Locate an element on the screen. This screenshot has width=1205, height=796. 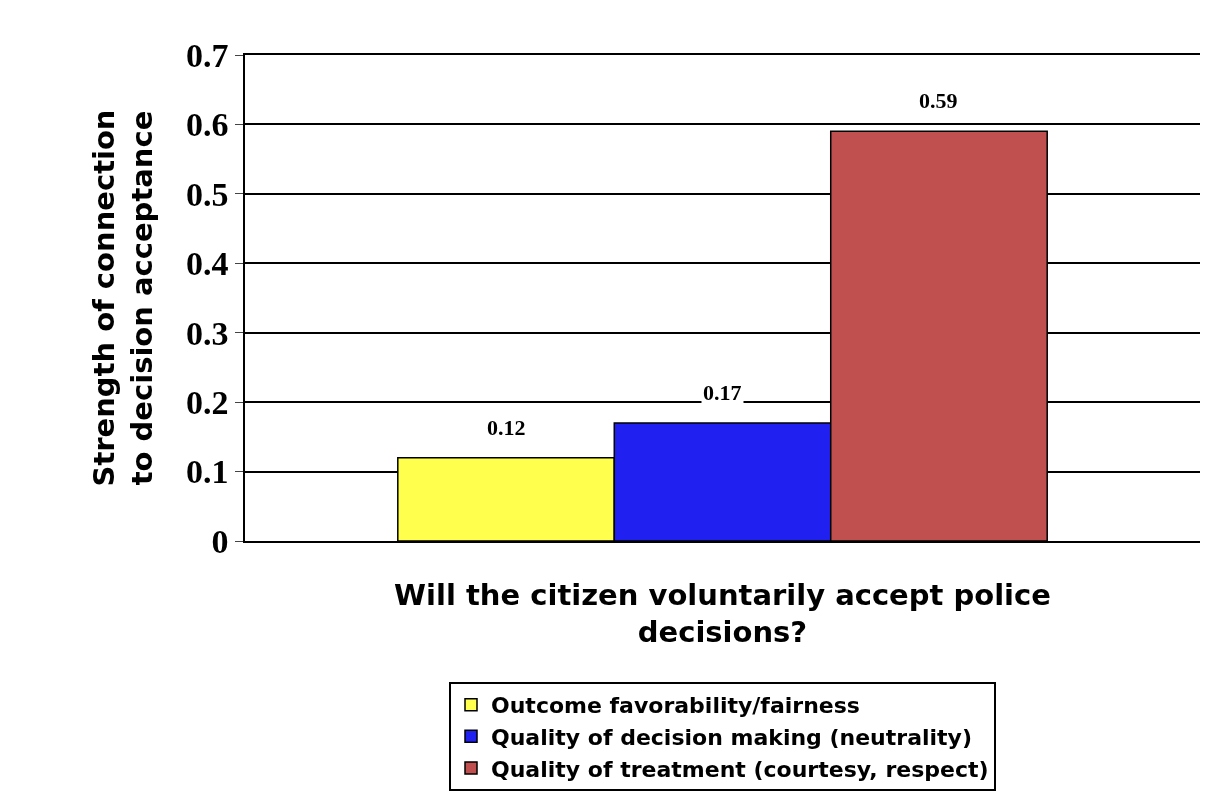
y-tick-label: 0.5 is located at coordinates (207, 194).